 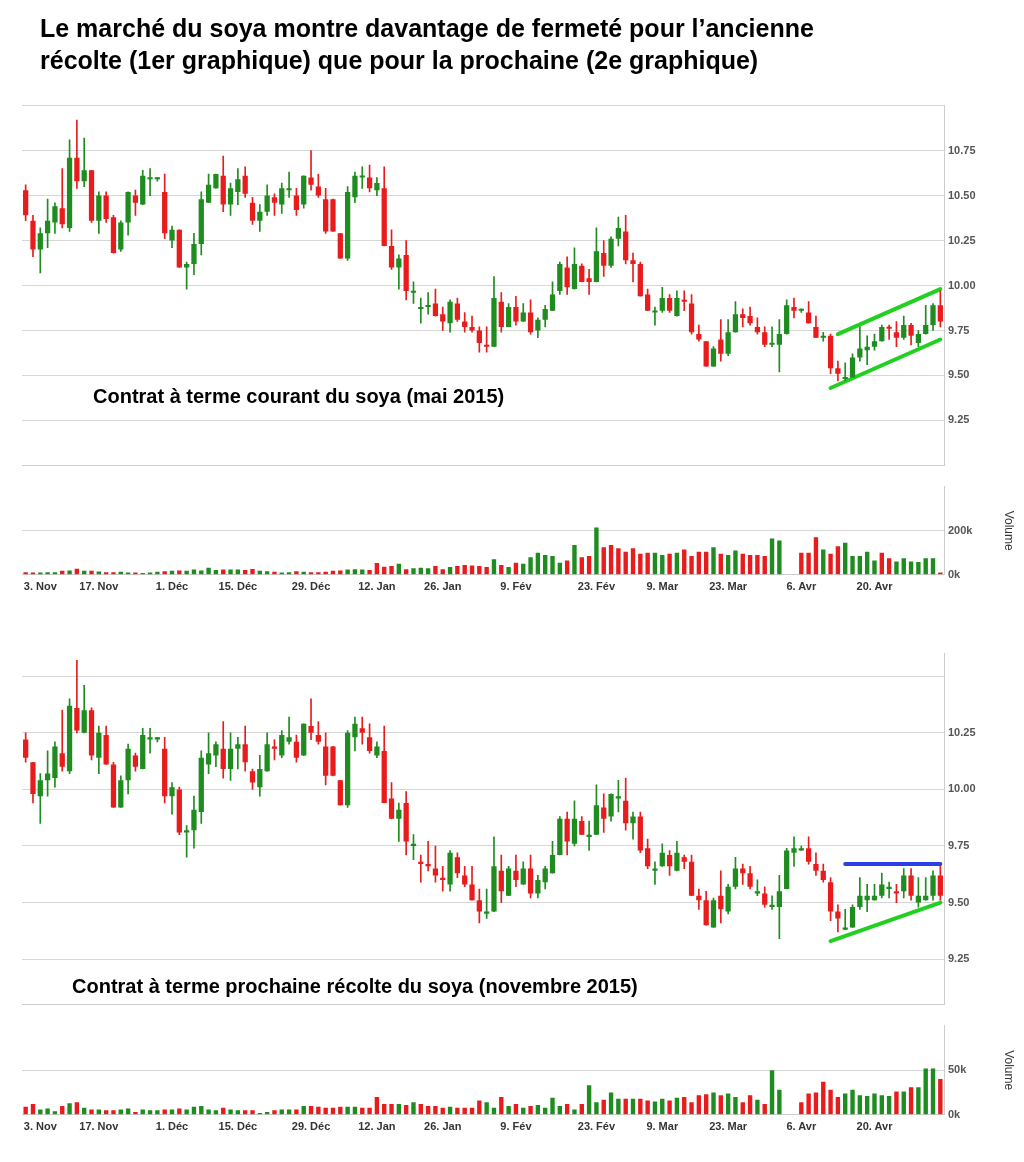 What do you see at coordinates (99, 586) in the screenshot?
I see `x-tick-label: 17. Nov` at bounding box center [99, 586].